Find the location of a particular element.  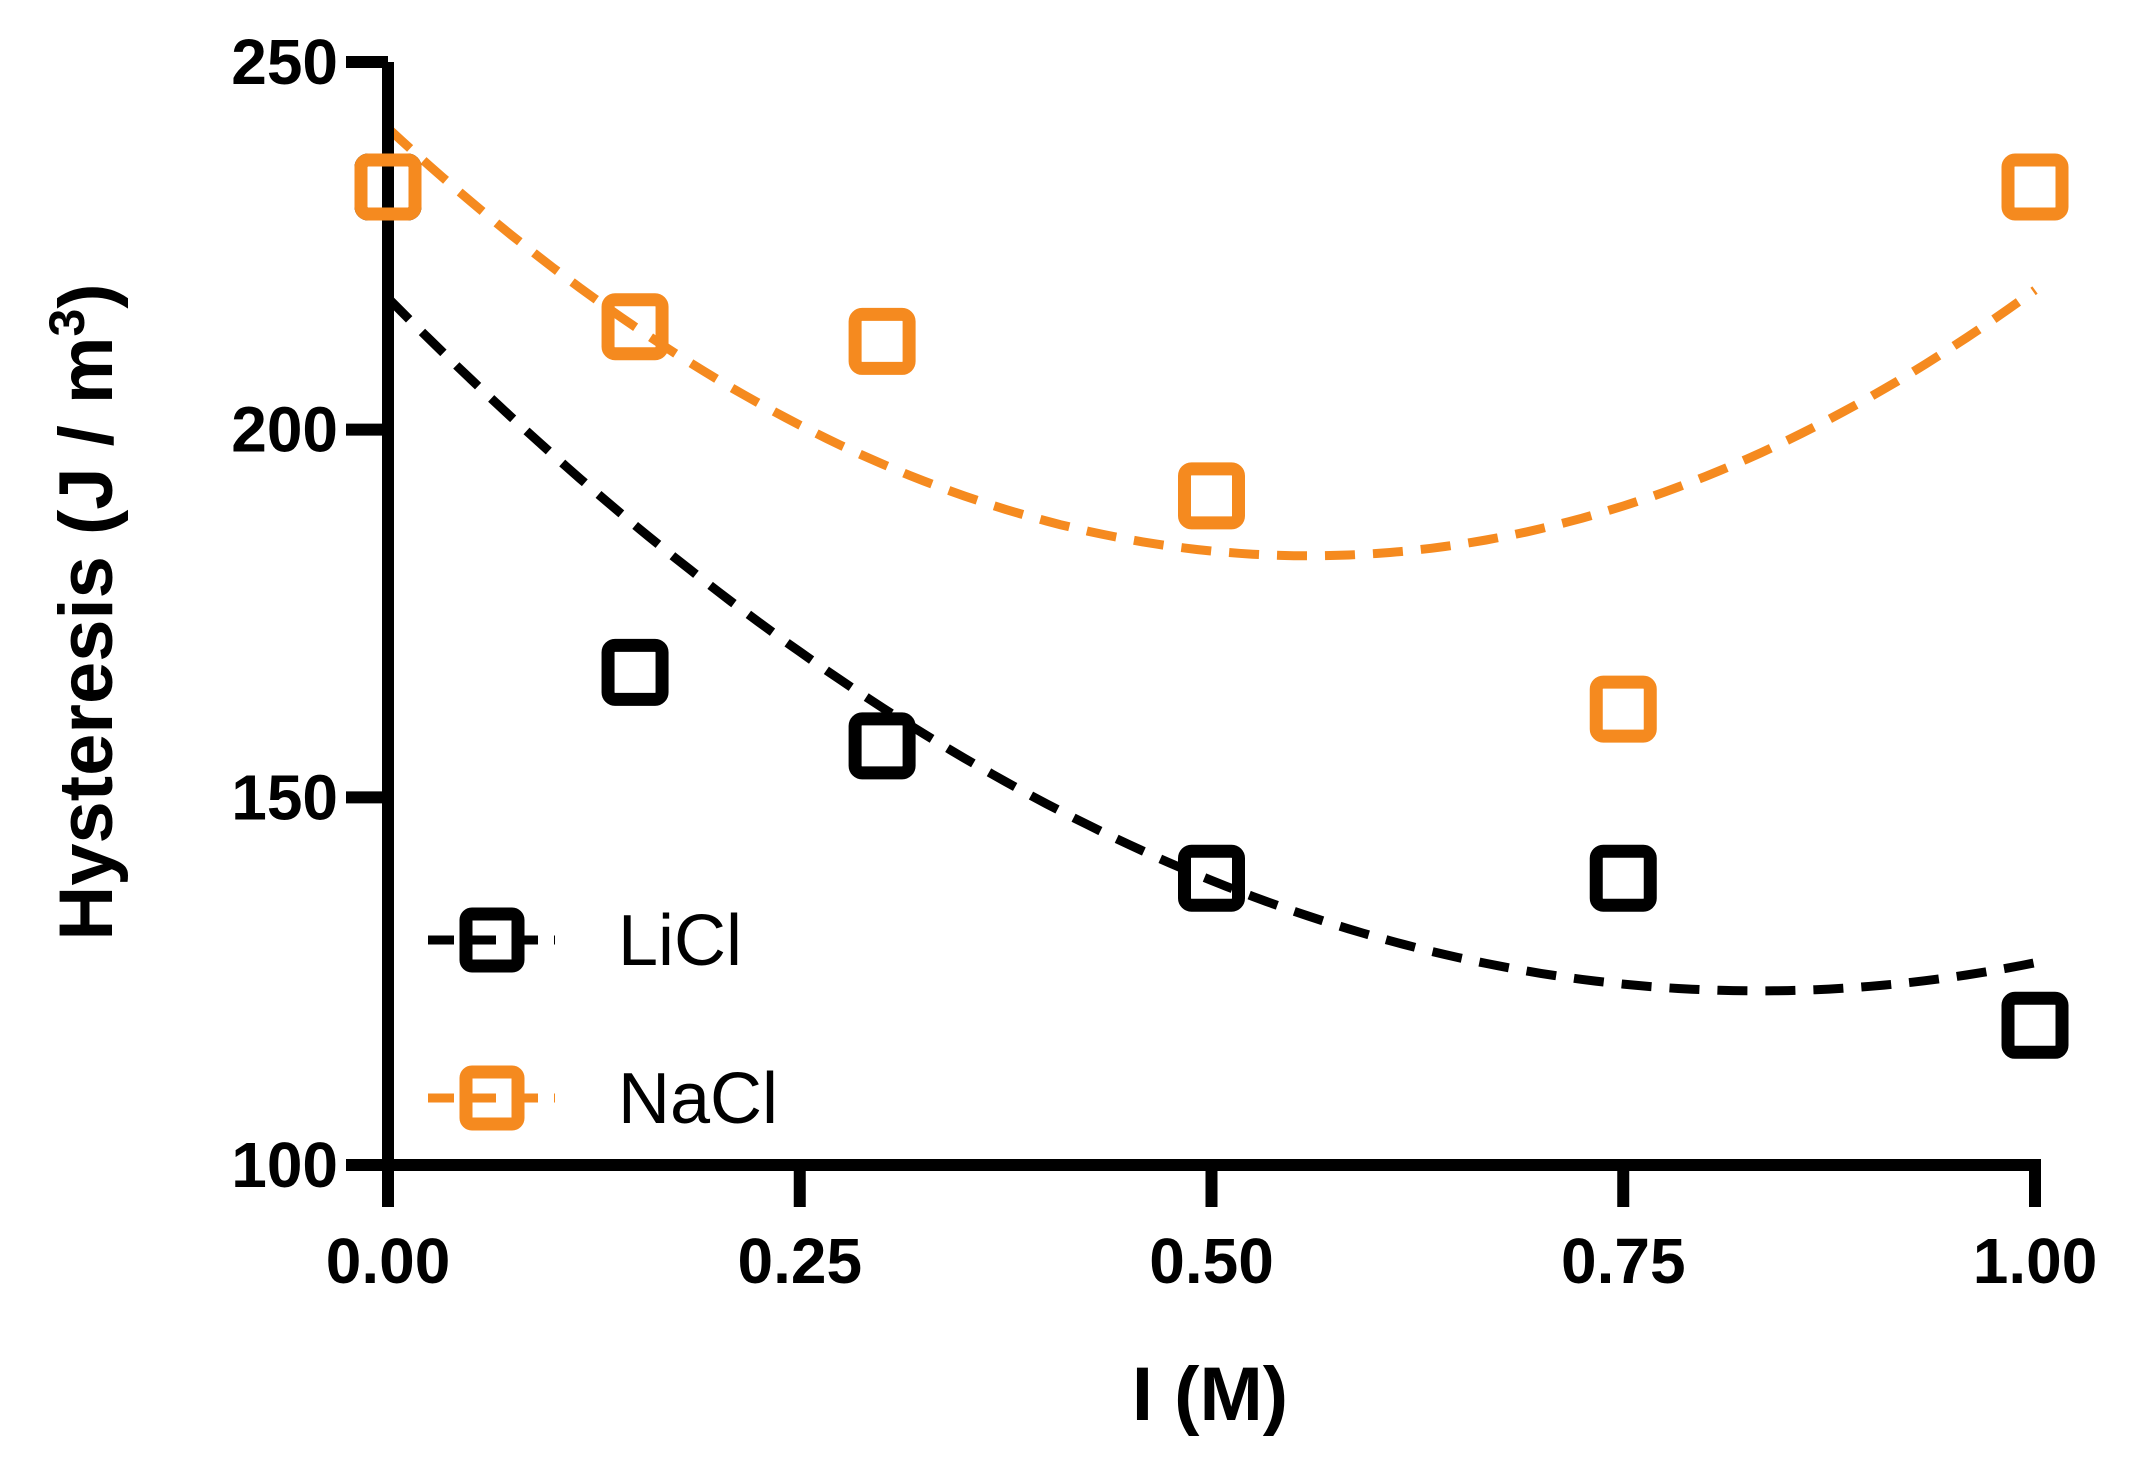

y-axis-title: Hysteresis (J / m3) is located at coordinates (84, 611).